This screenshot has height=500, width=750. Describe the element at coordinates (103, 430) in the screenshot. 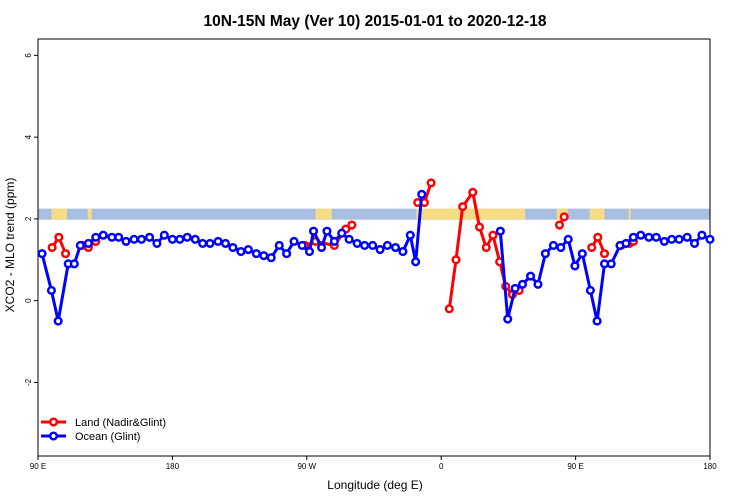

I see `legend: Land (Nadir&Glint) Ocean (Glint)` at that location.